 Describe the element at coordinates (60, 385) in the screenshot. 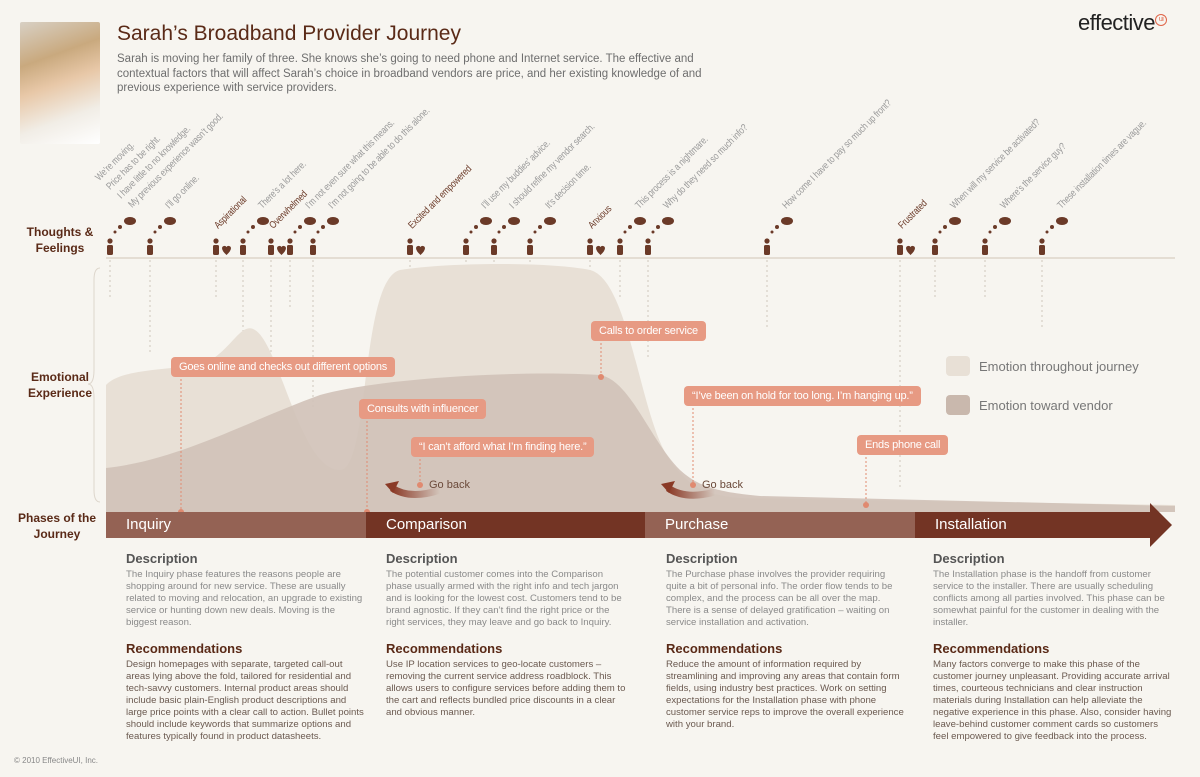

I see `row-label-emotion: Emotional Experience` at that location.